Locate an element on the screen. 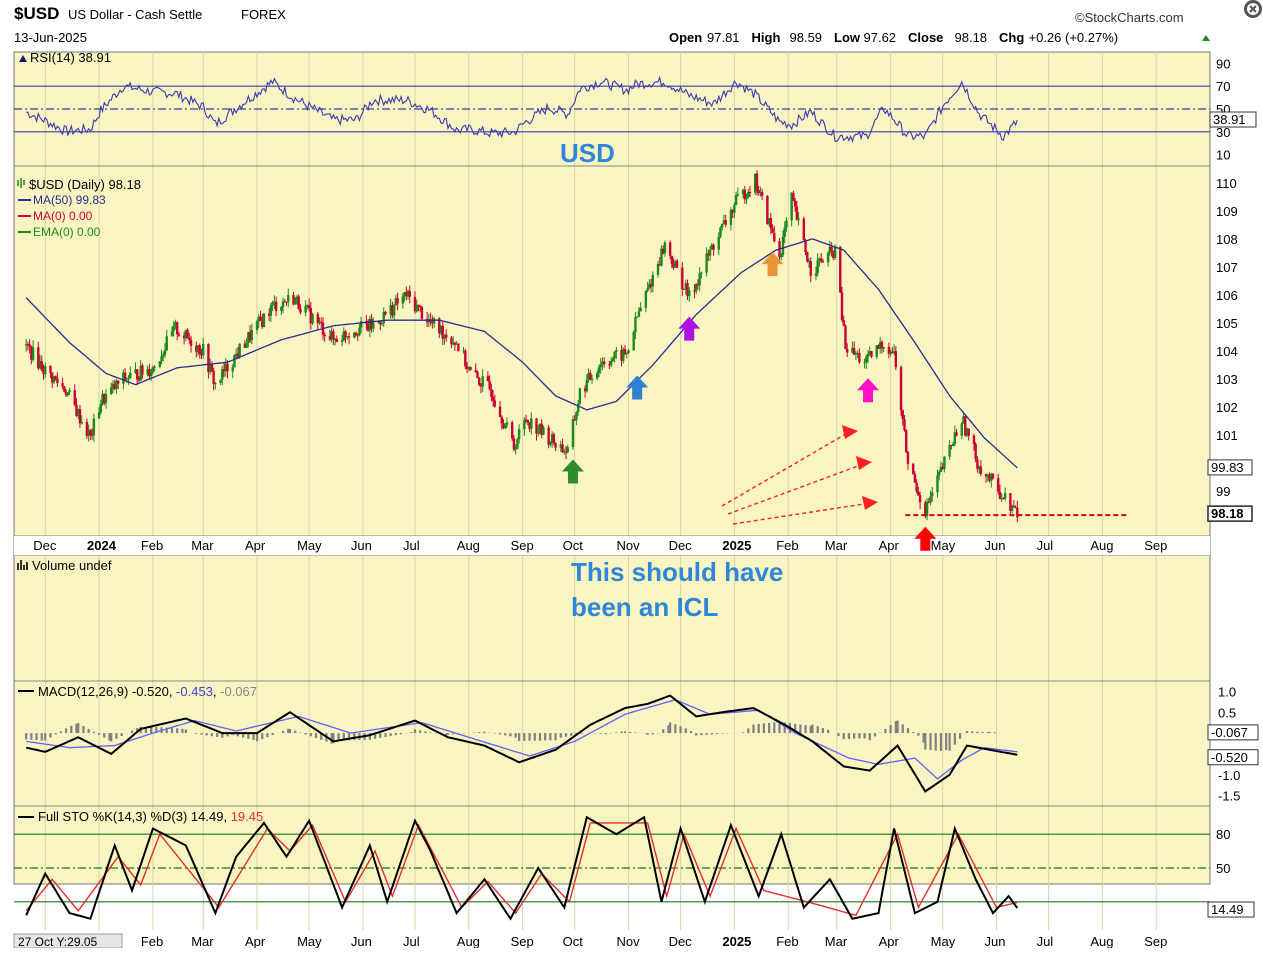  price-tick-label: 110 is located at coordinates (1226, 183).